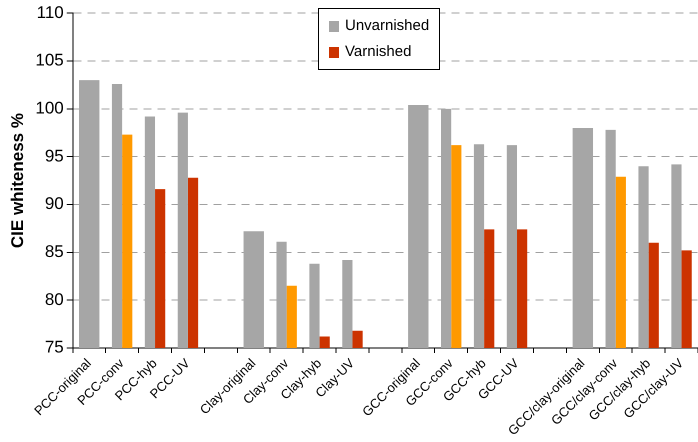  I want to click on legend-label: Varnished, so click(378, 52).